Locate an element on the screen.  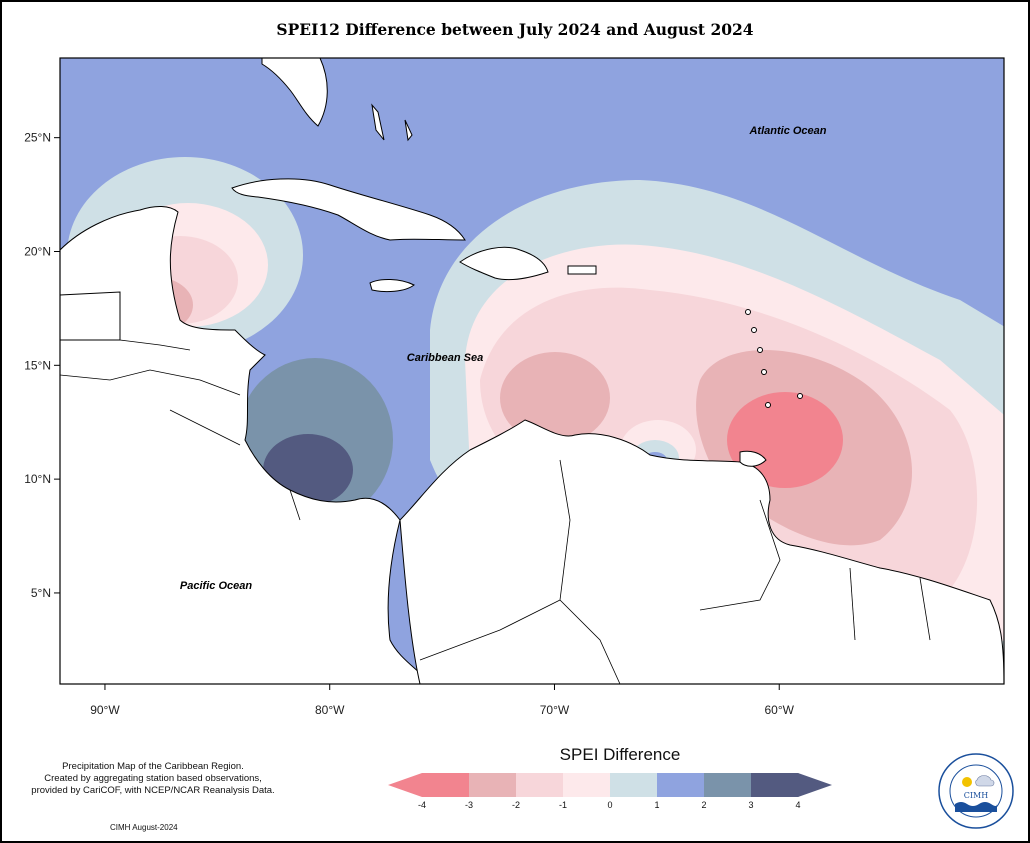
logo-text: CIMH is located at coordinates (976, 795).